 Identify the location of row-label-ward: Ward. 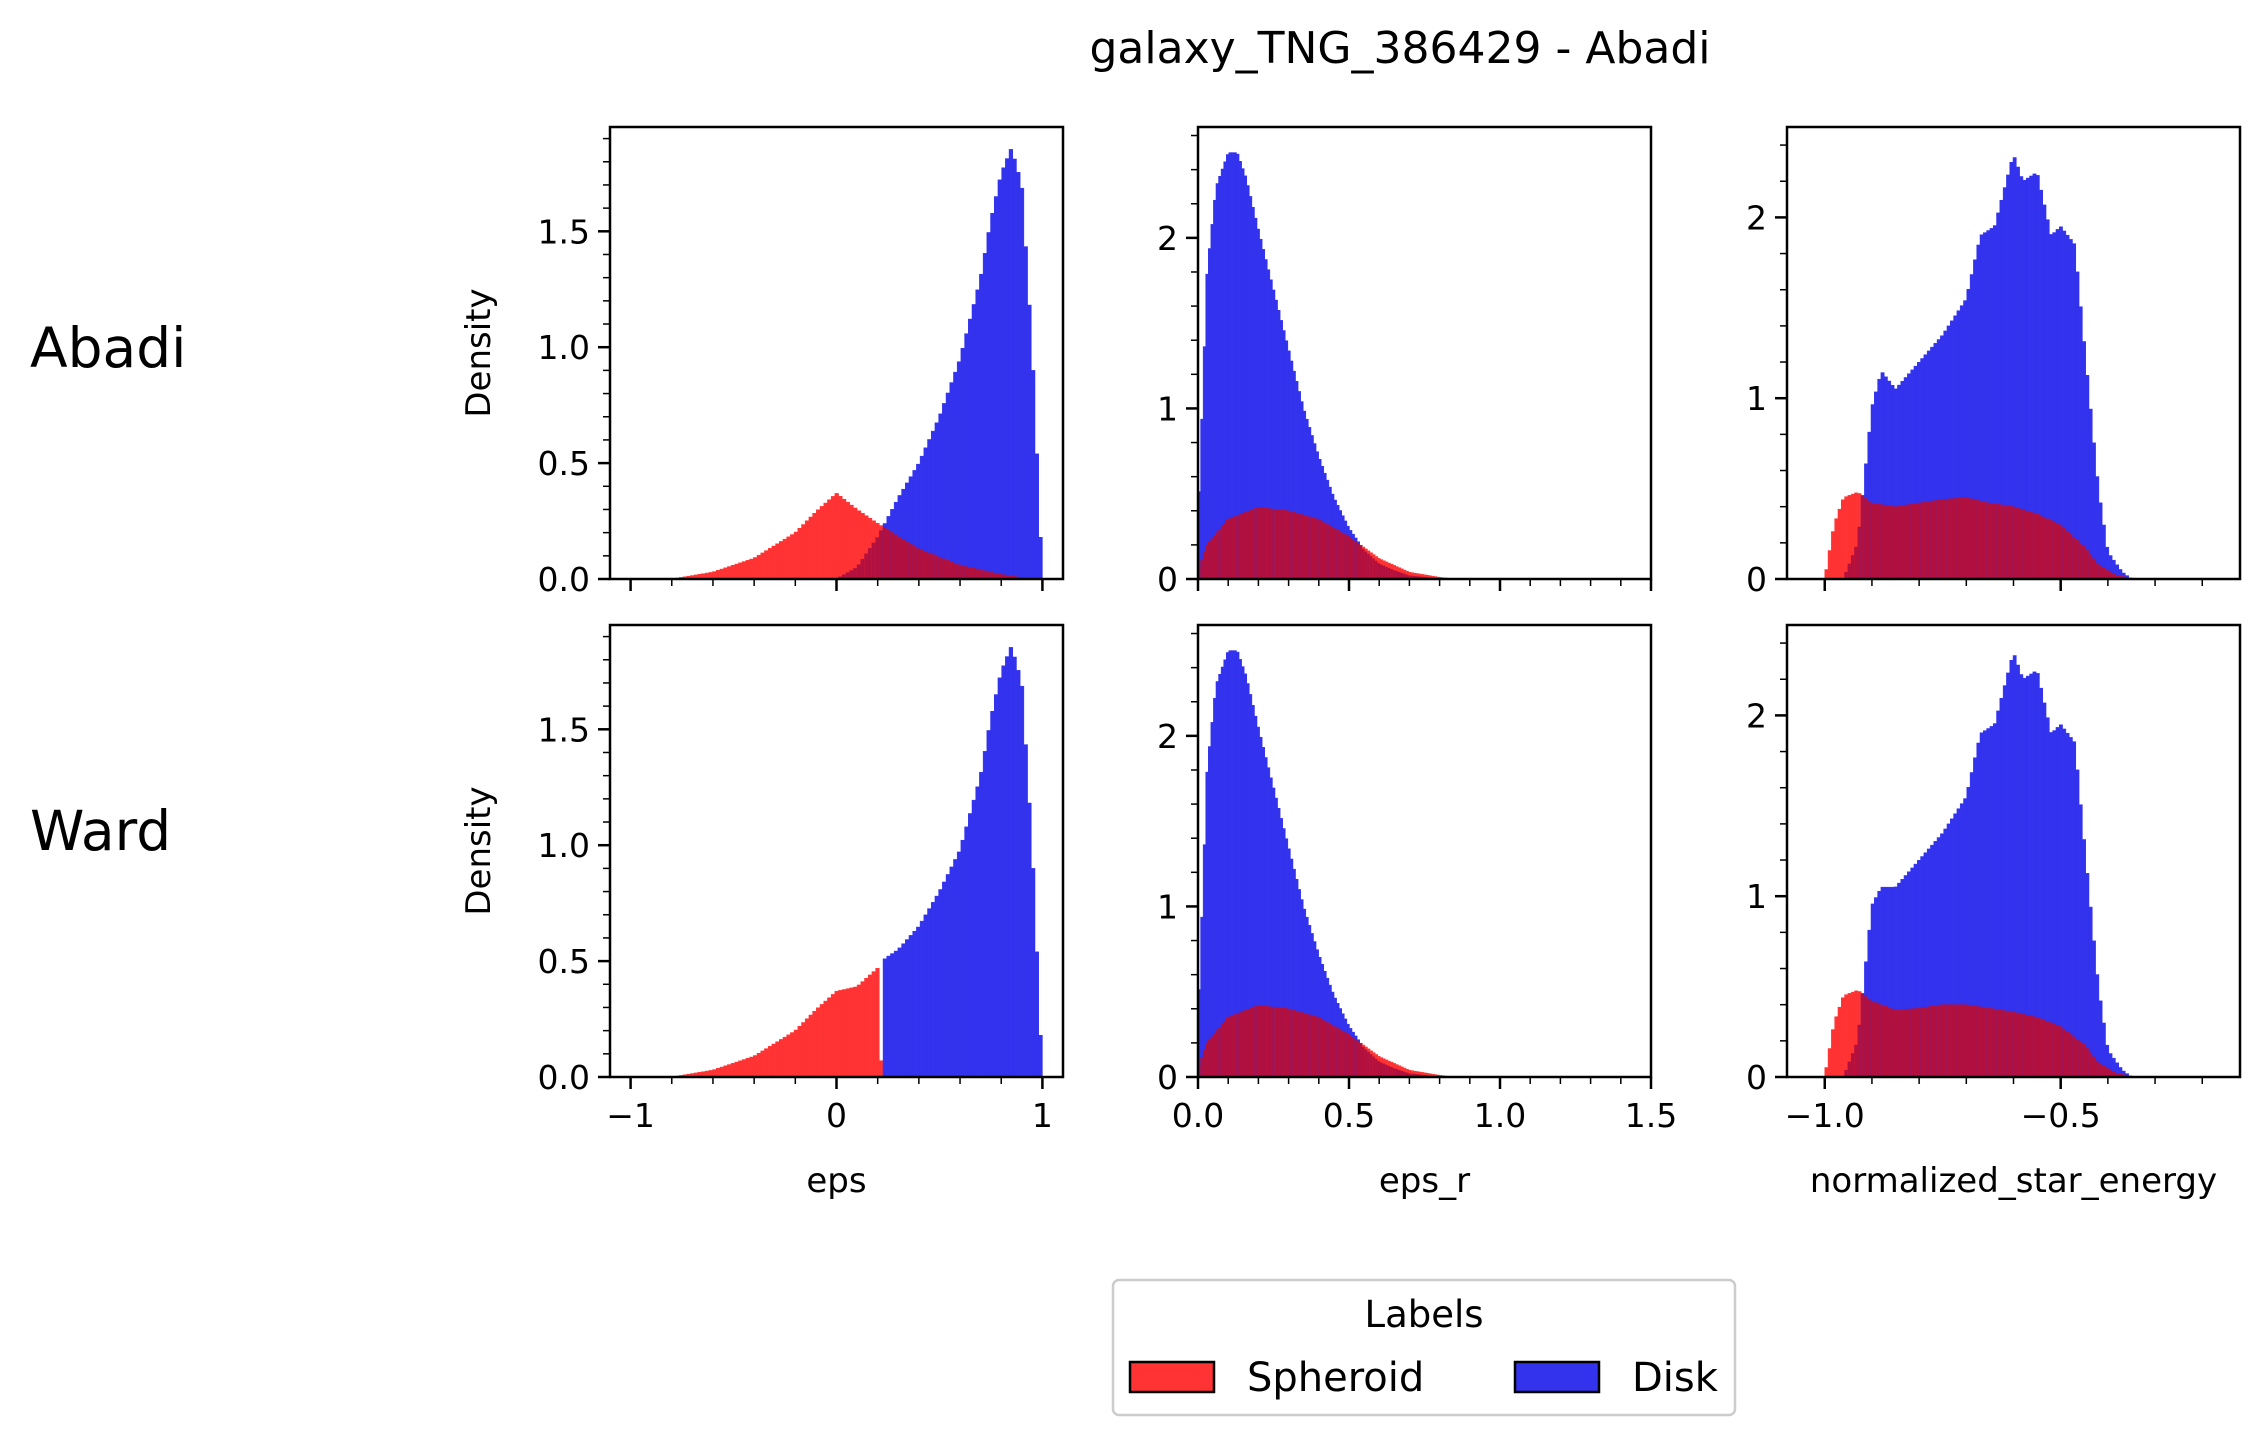
(100, 831).